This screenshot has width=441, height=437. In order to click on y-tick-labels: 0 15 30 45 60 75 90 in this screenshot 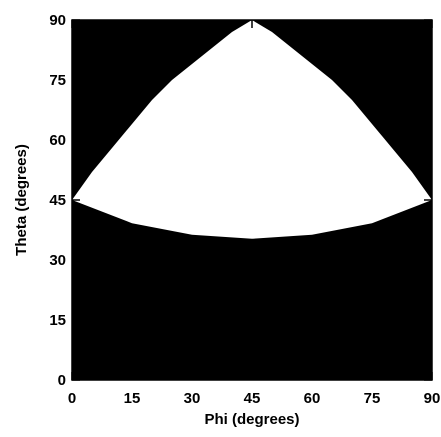, I will do `click(57, 200)`.